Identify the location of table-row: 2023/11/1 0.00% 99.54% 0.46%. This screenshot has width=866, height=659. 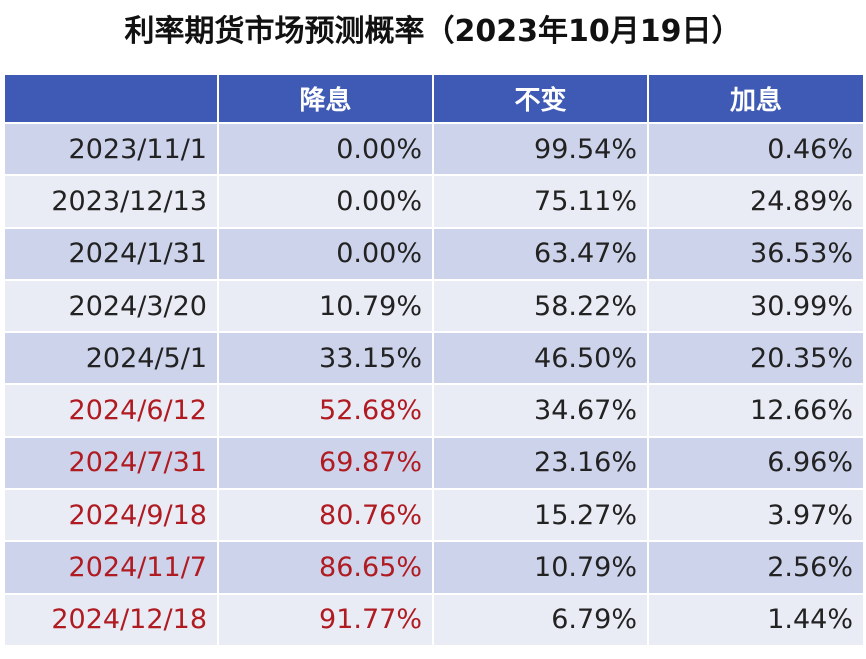
(434, 149).